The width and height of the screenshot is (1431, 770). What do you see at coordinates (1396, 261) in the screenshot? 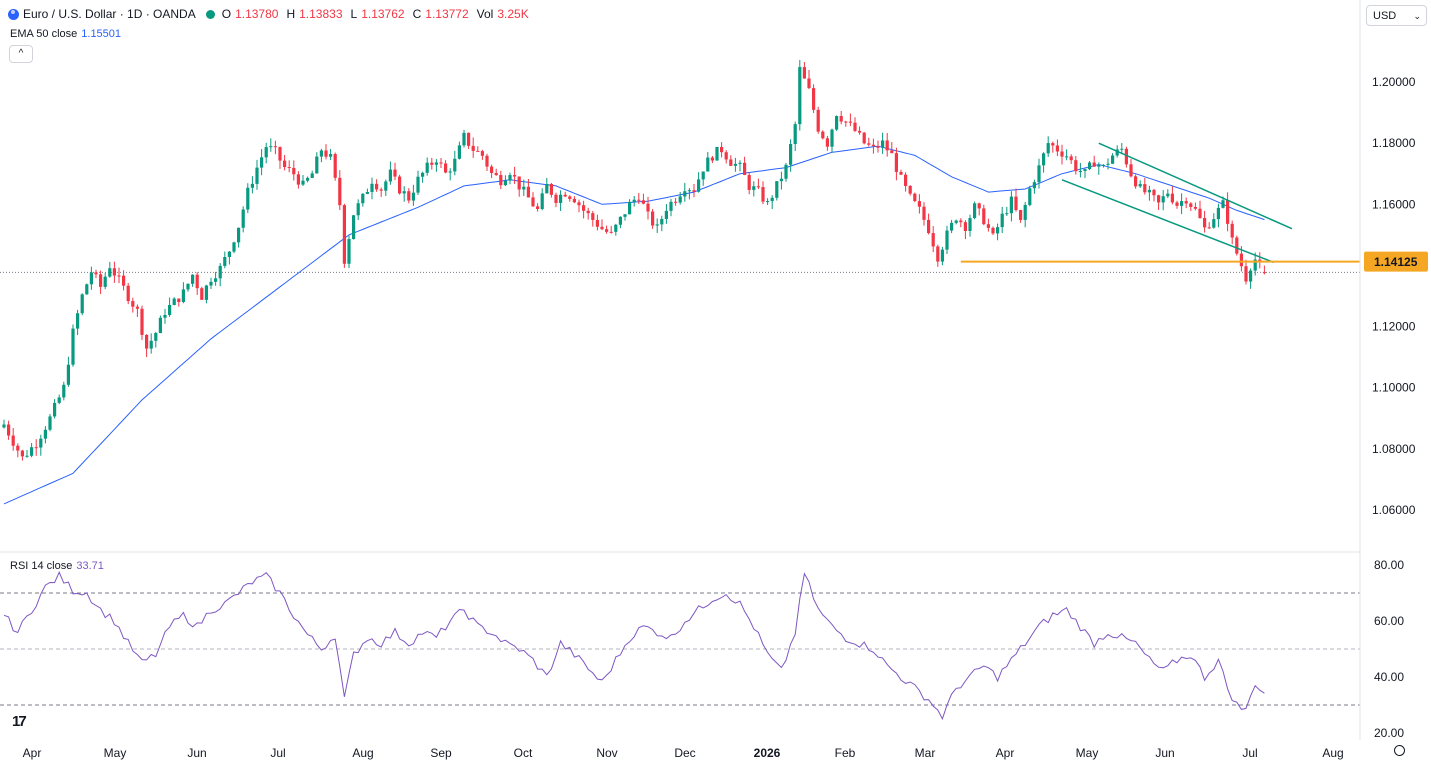
I see `price-marker-box` at bounding box center [1396, 261].